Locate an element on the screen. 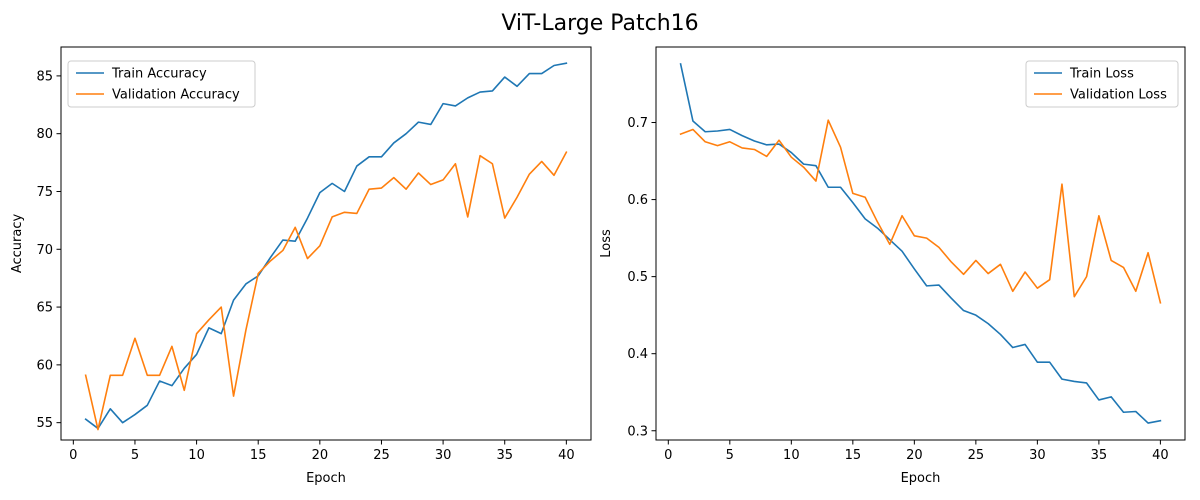 The width and height of the screenshot is (1200, 500). accuracy-legend: Train Accuracy Validation Accuracy is located at coordinates (161, 84).